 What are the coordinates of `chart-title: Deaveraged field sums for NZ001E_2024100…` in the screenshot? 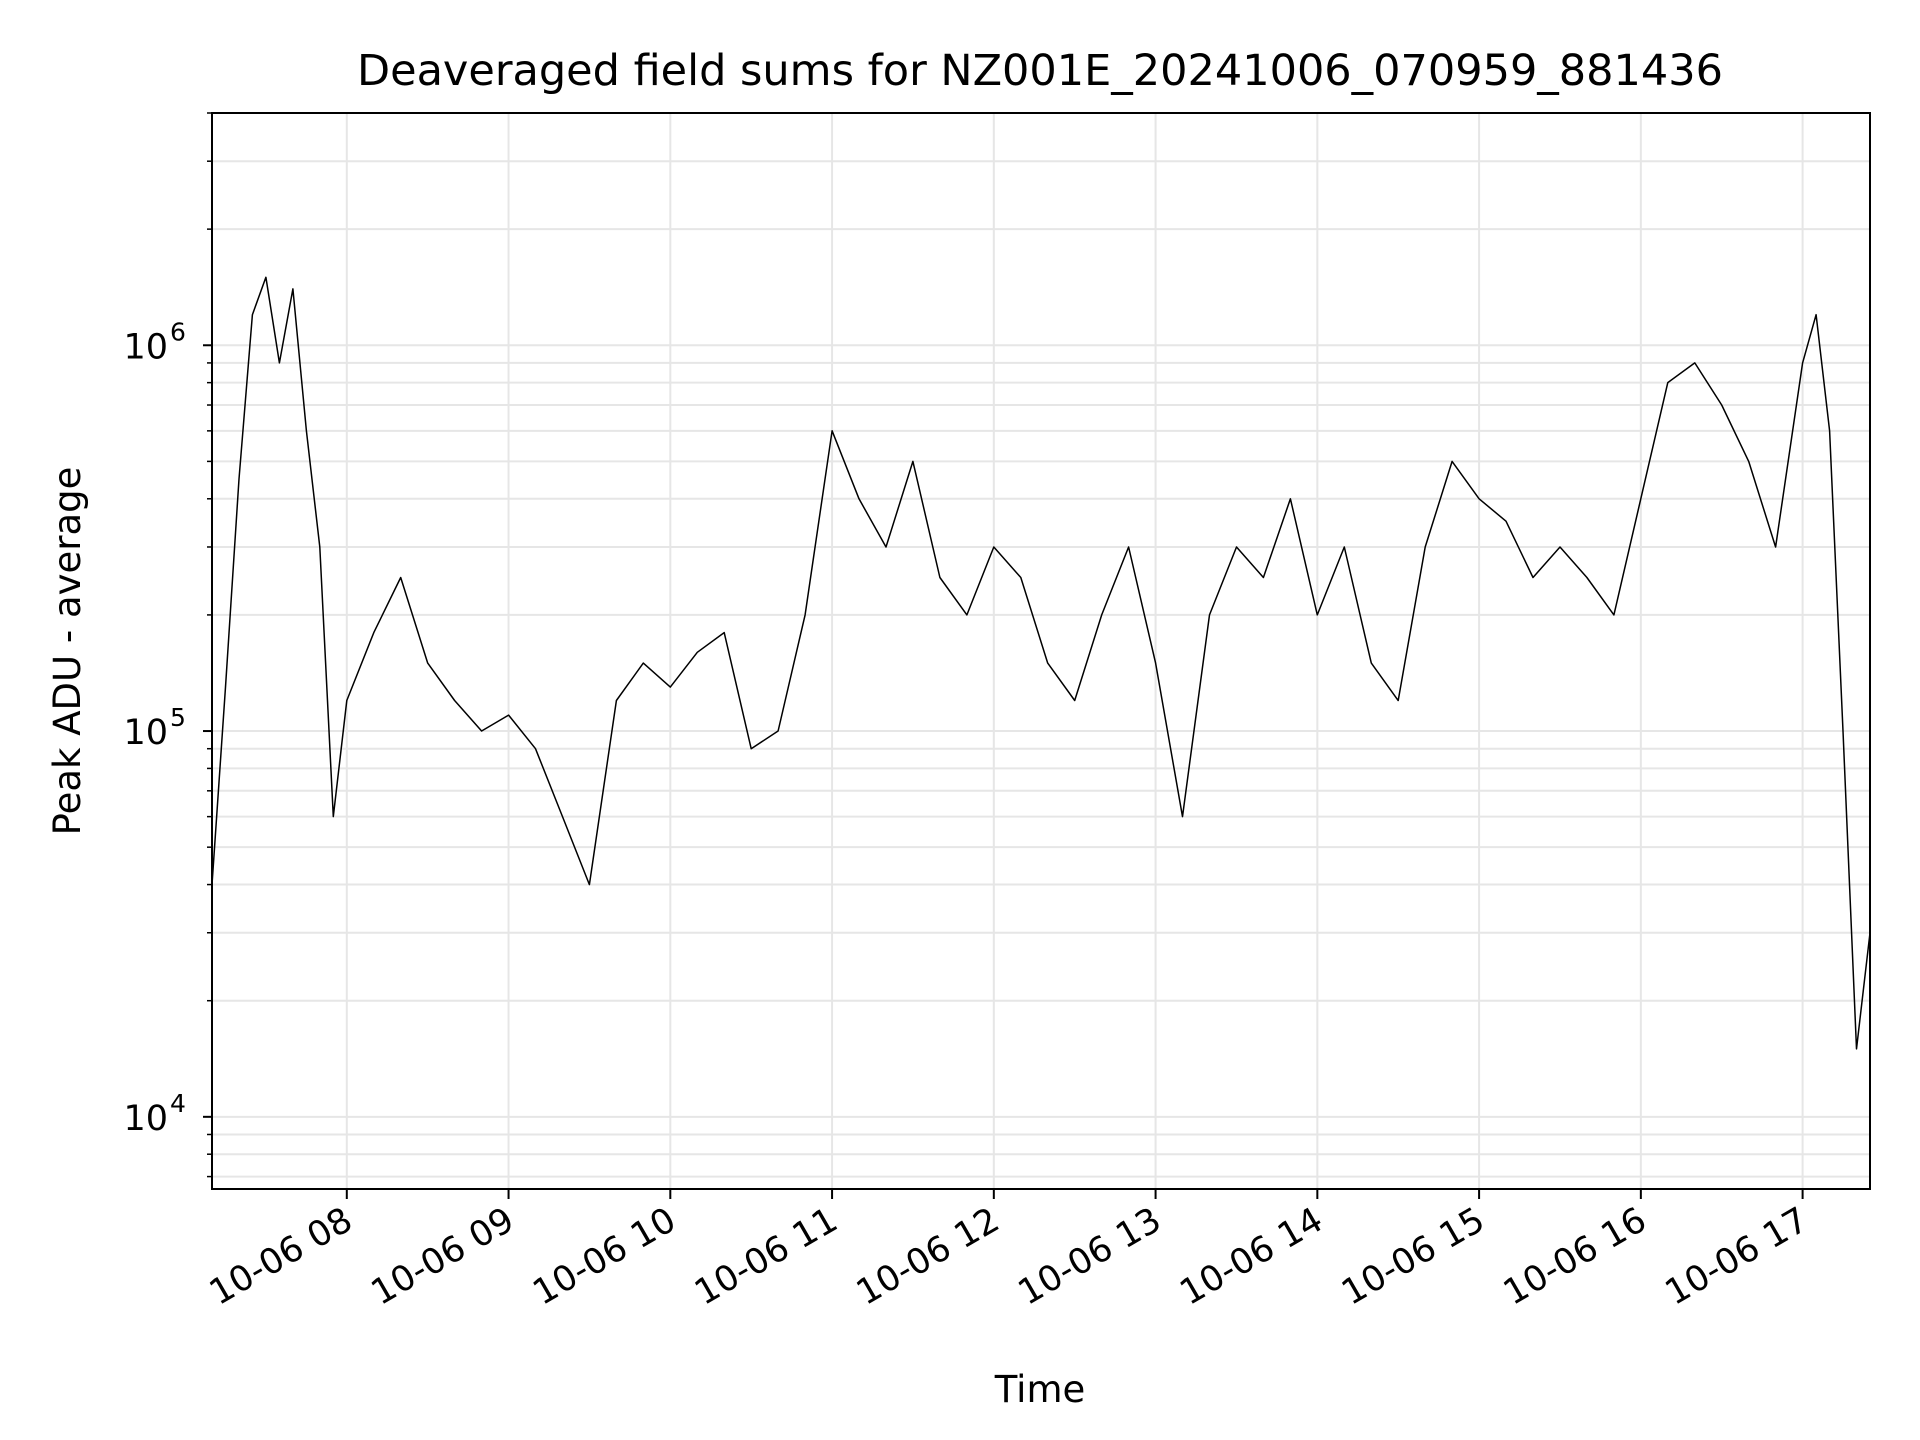 It's located at (1040, 71).